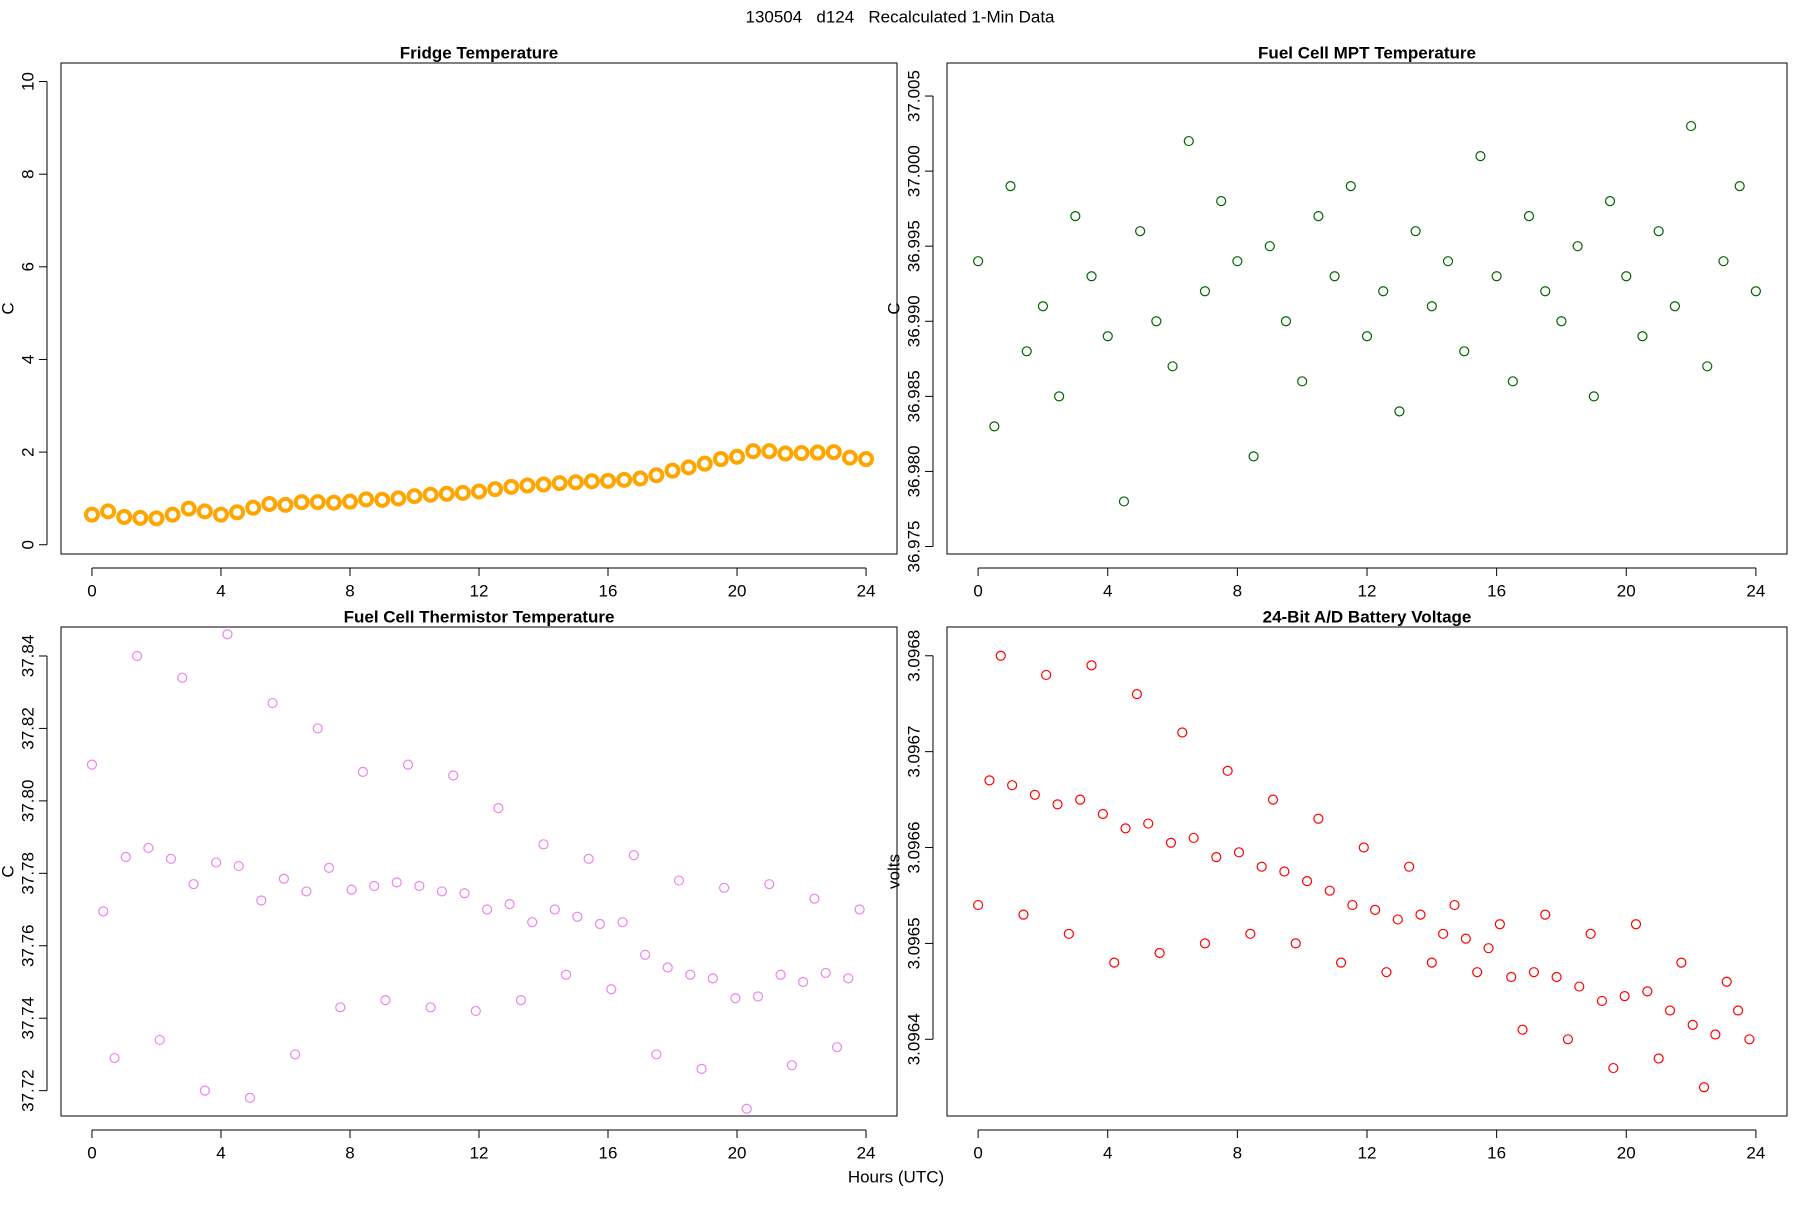  What do you see at coordinates (1496, 1152) in the screenshot?
I see `x-tick-label: 16` at bounding box center [1496, 1152].